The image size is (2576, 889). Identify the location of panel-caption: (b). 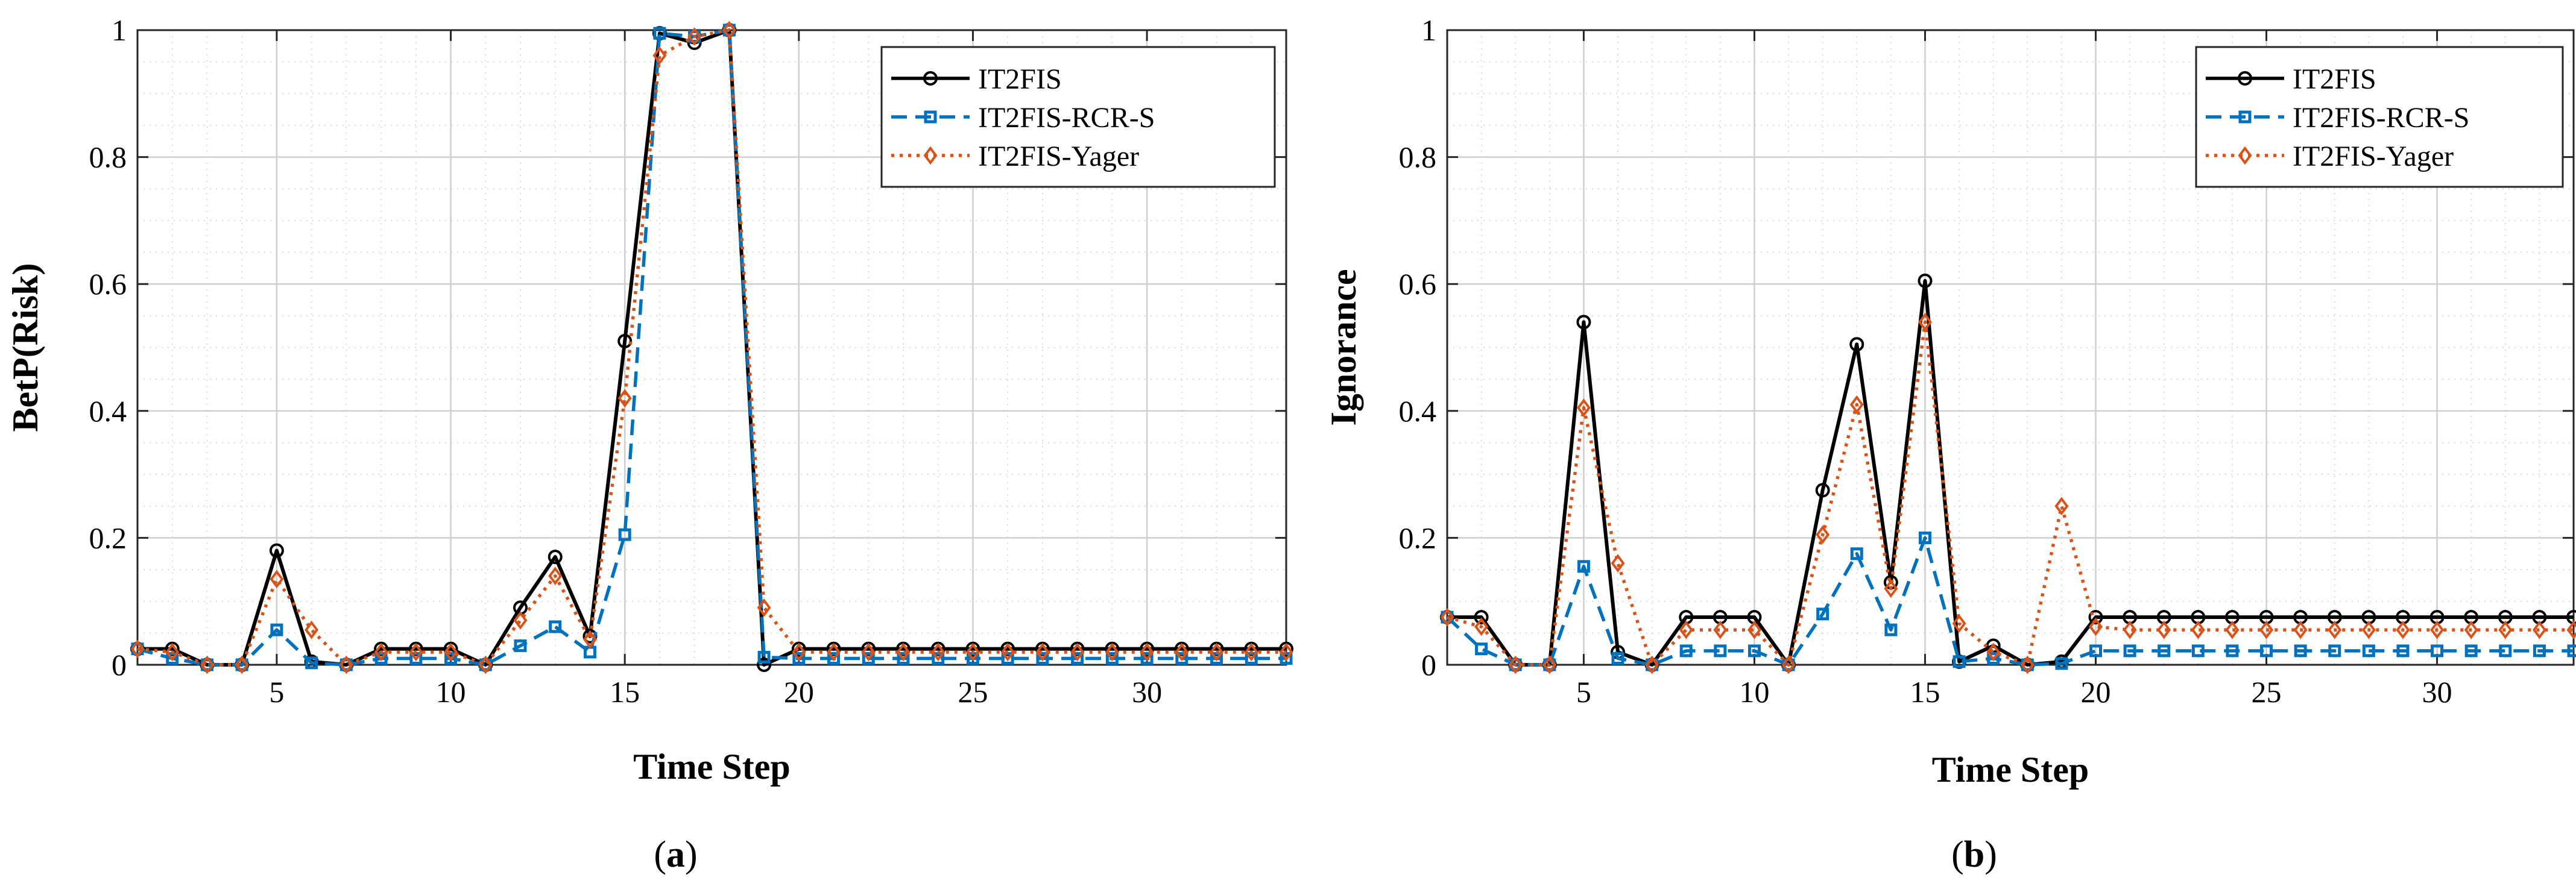
(1974, 854).